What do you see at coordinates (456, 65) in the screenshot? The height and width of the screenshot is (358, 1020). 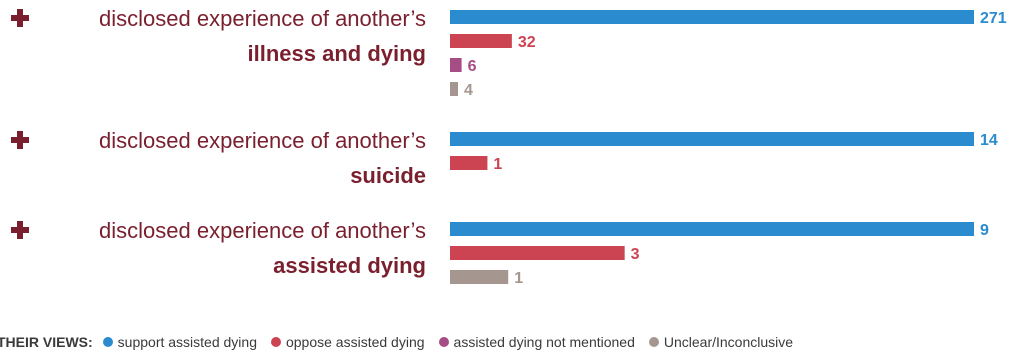 I see `bar-not-mentioned` at bounding box center [456, 65].